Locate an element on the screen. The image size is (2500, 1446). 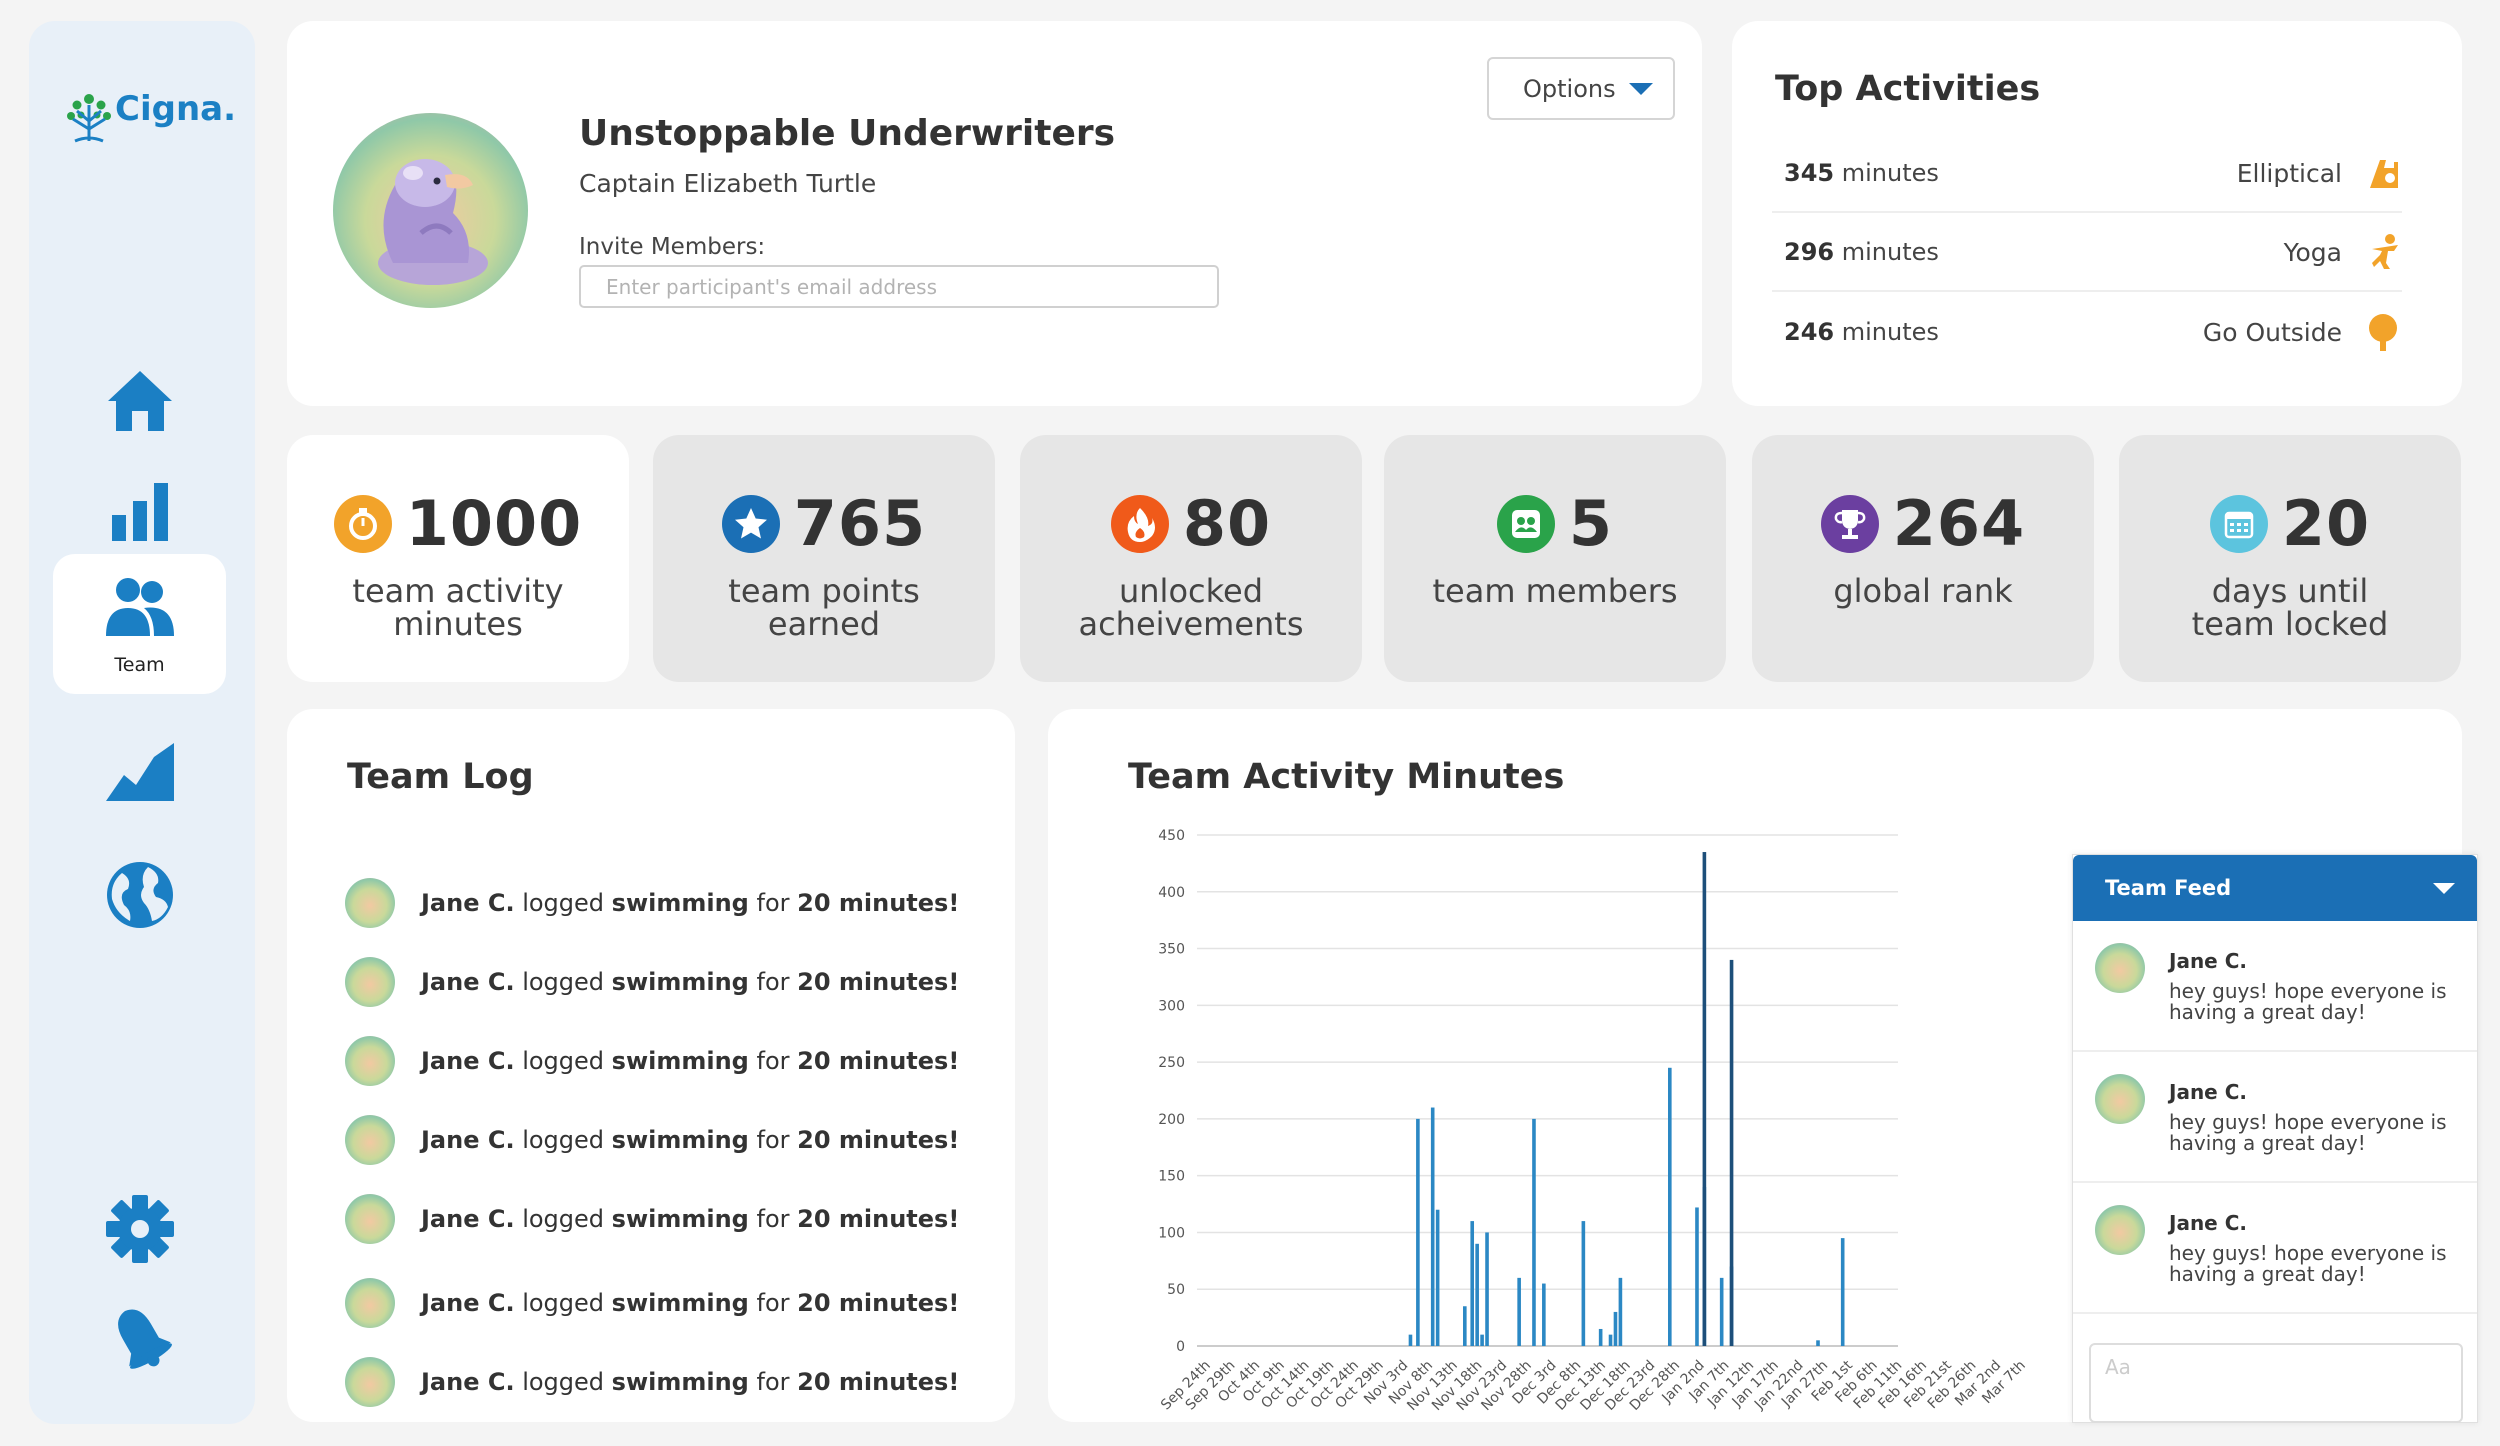
minutes-unit: minutes is located at coordinates (1886, 332).